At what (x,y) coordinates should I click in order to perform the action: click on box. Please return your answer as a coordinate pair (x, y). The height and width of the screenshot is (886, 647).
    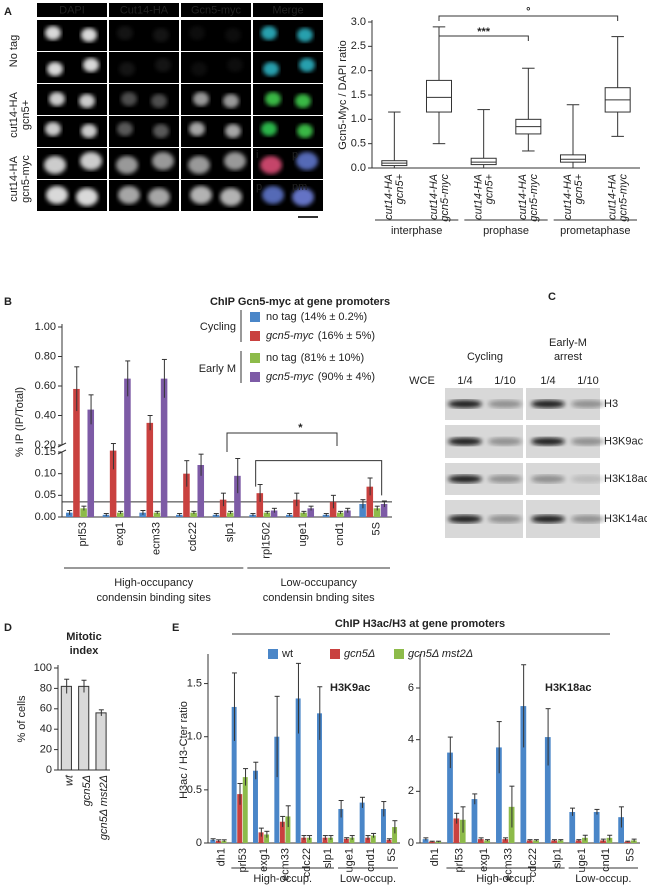
    Looking at the image, I should click on (573, 158).